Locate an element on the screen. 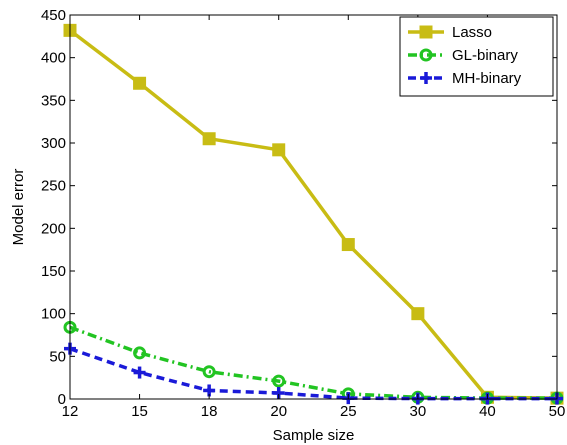 The width and height of the screenshot is (567, 445). y-tick-label: 0 is located at coordinates (62, 399).